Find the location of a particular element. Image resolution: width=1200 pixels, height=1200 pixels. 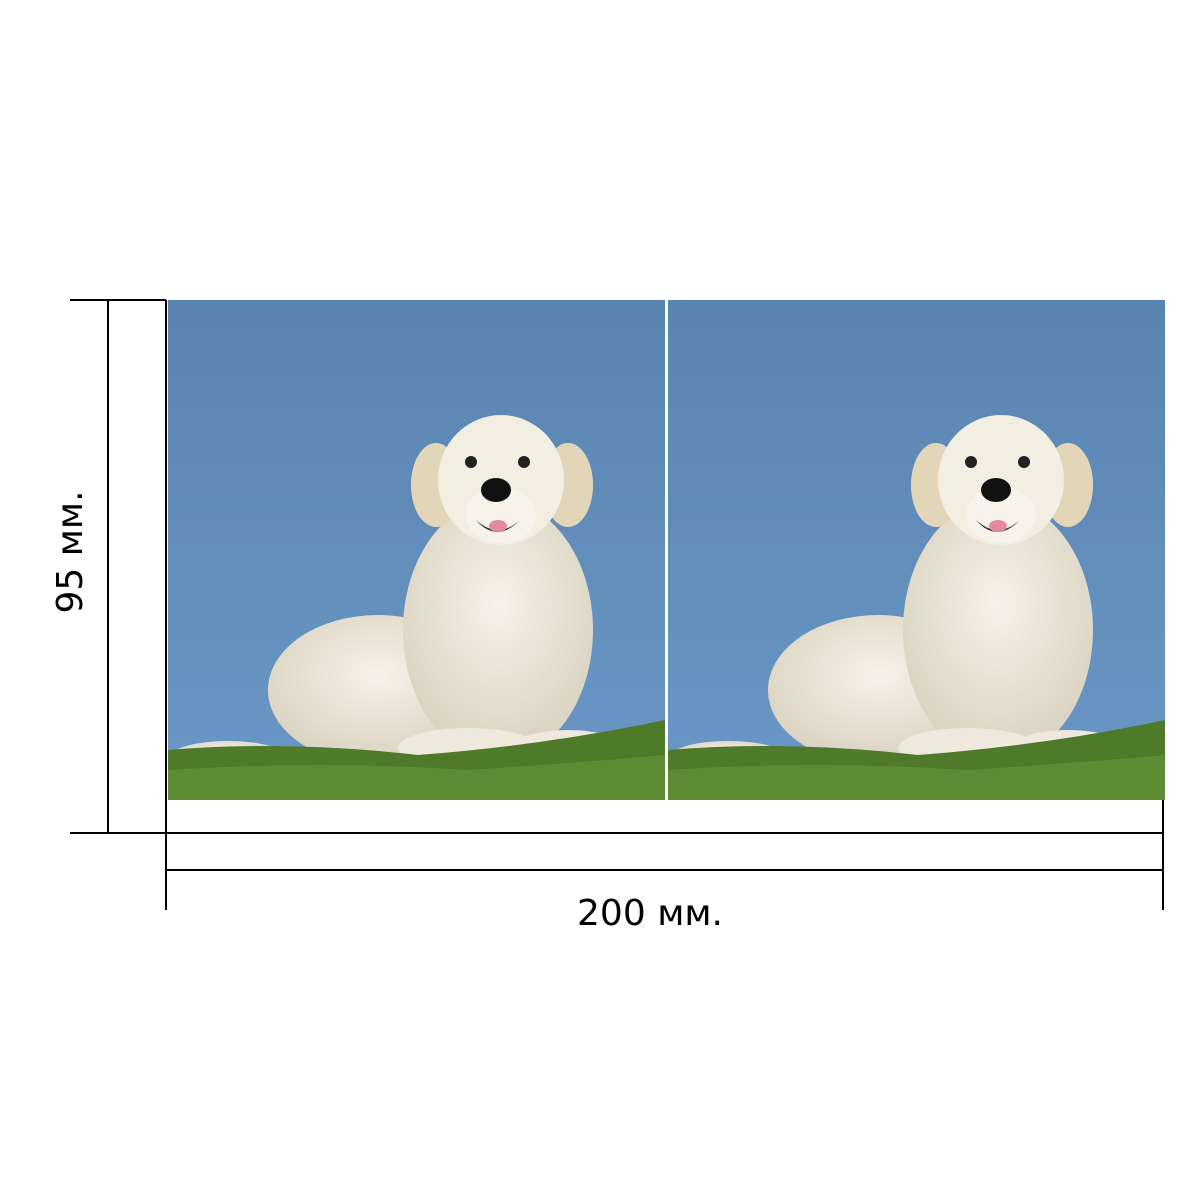

height-label: 95 мм. is located at coordinates (70, 551).